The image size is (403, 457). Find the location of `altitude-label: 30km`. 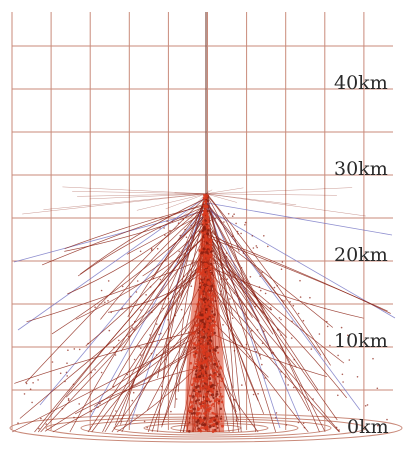

altitude-label: 30km is located at coordinates (361, 169).